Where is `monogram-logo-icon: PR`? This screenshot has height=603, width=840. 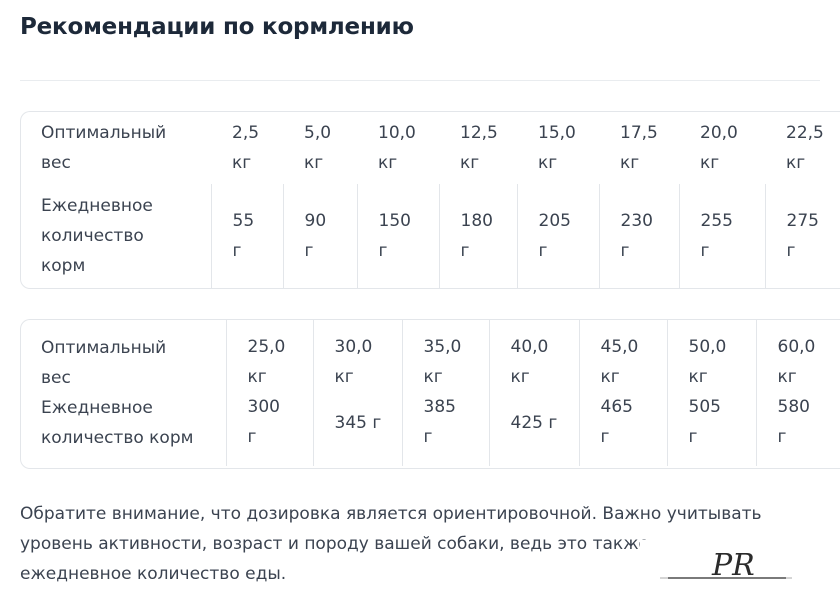
monogram-logo-icon: PR is located at coordinates (720, 565).